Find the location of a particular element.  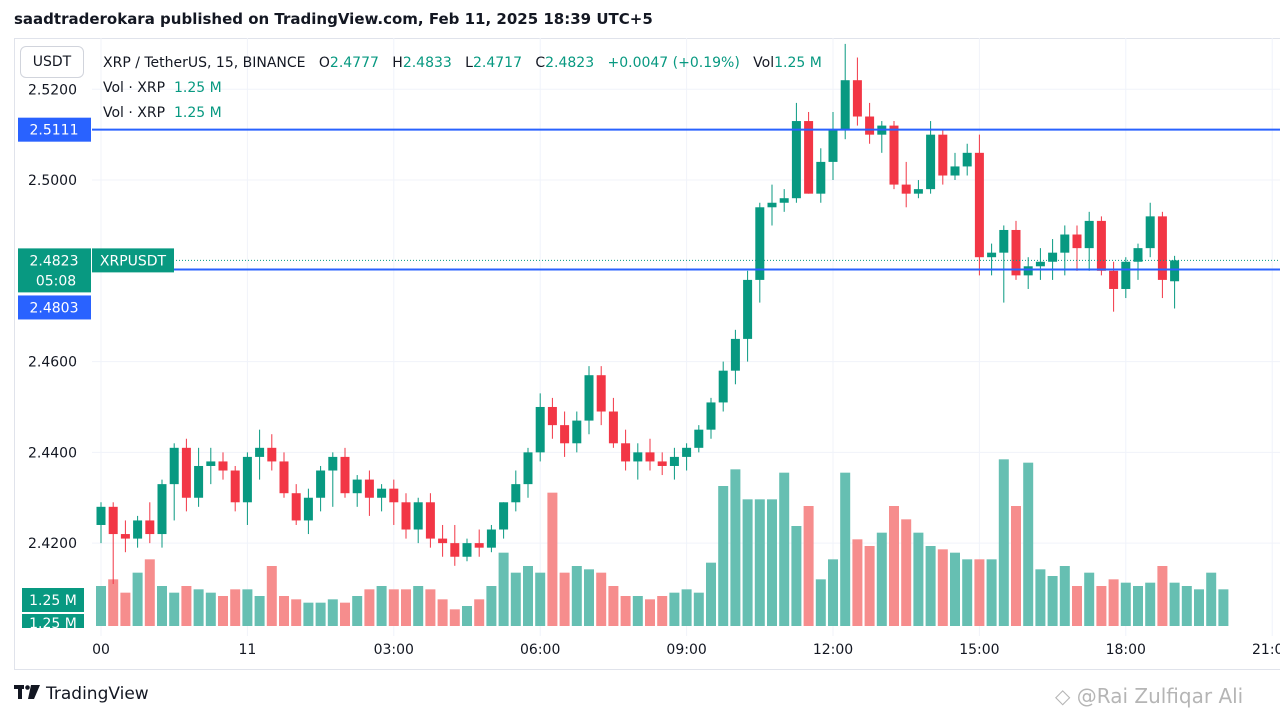

high-label: H is located at coordinates (397, 63).